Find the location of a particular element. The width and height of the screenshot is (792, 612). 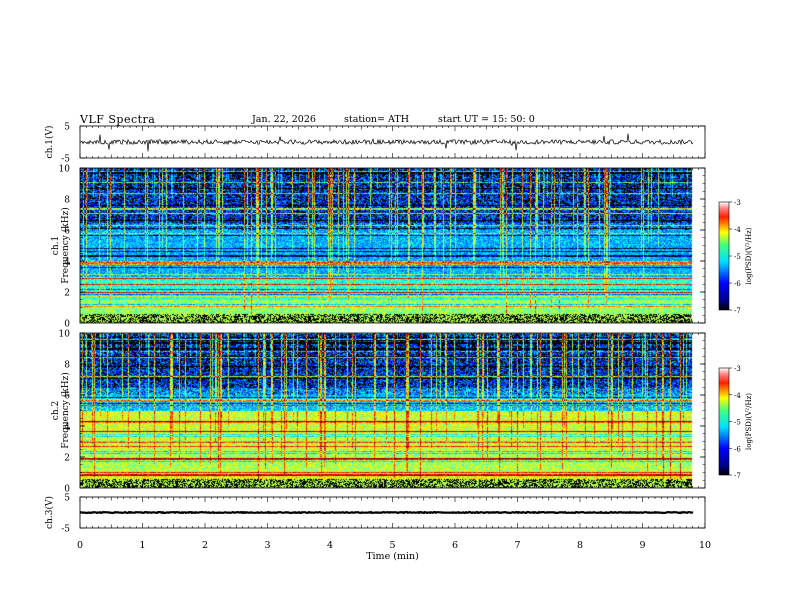

start-time-label: start UT = 15: 50: 0 is located at coordinates (486, 119).